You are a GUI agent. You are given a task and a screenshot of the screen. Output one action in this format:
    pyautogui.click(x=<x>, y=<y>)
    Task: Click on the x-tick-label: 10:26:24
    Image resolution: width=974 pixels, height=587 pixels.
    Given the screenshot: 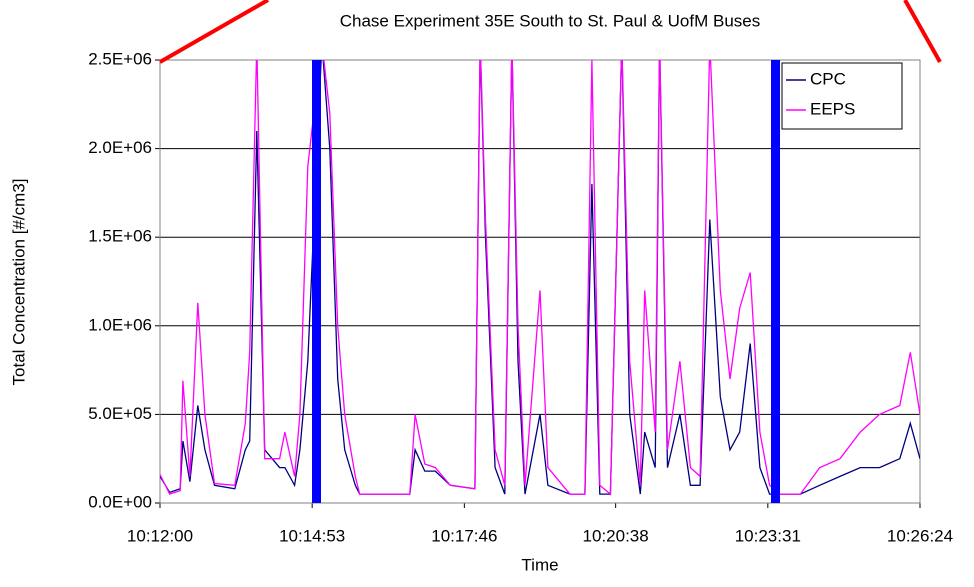 What is the action you would take?
    pyautogui.click(x=920, y=535)
    